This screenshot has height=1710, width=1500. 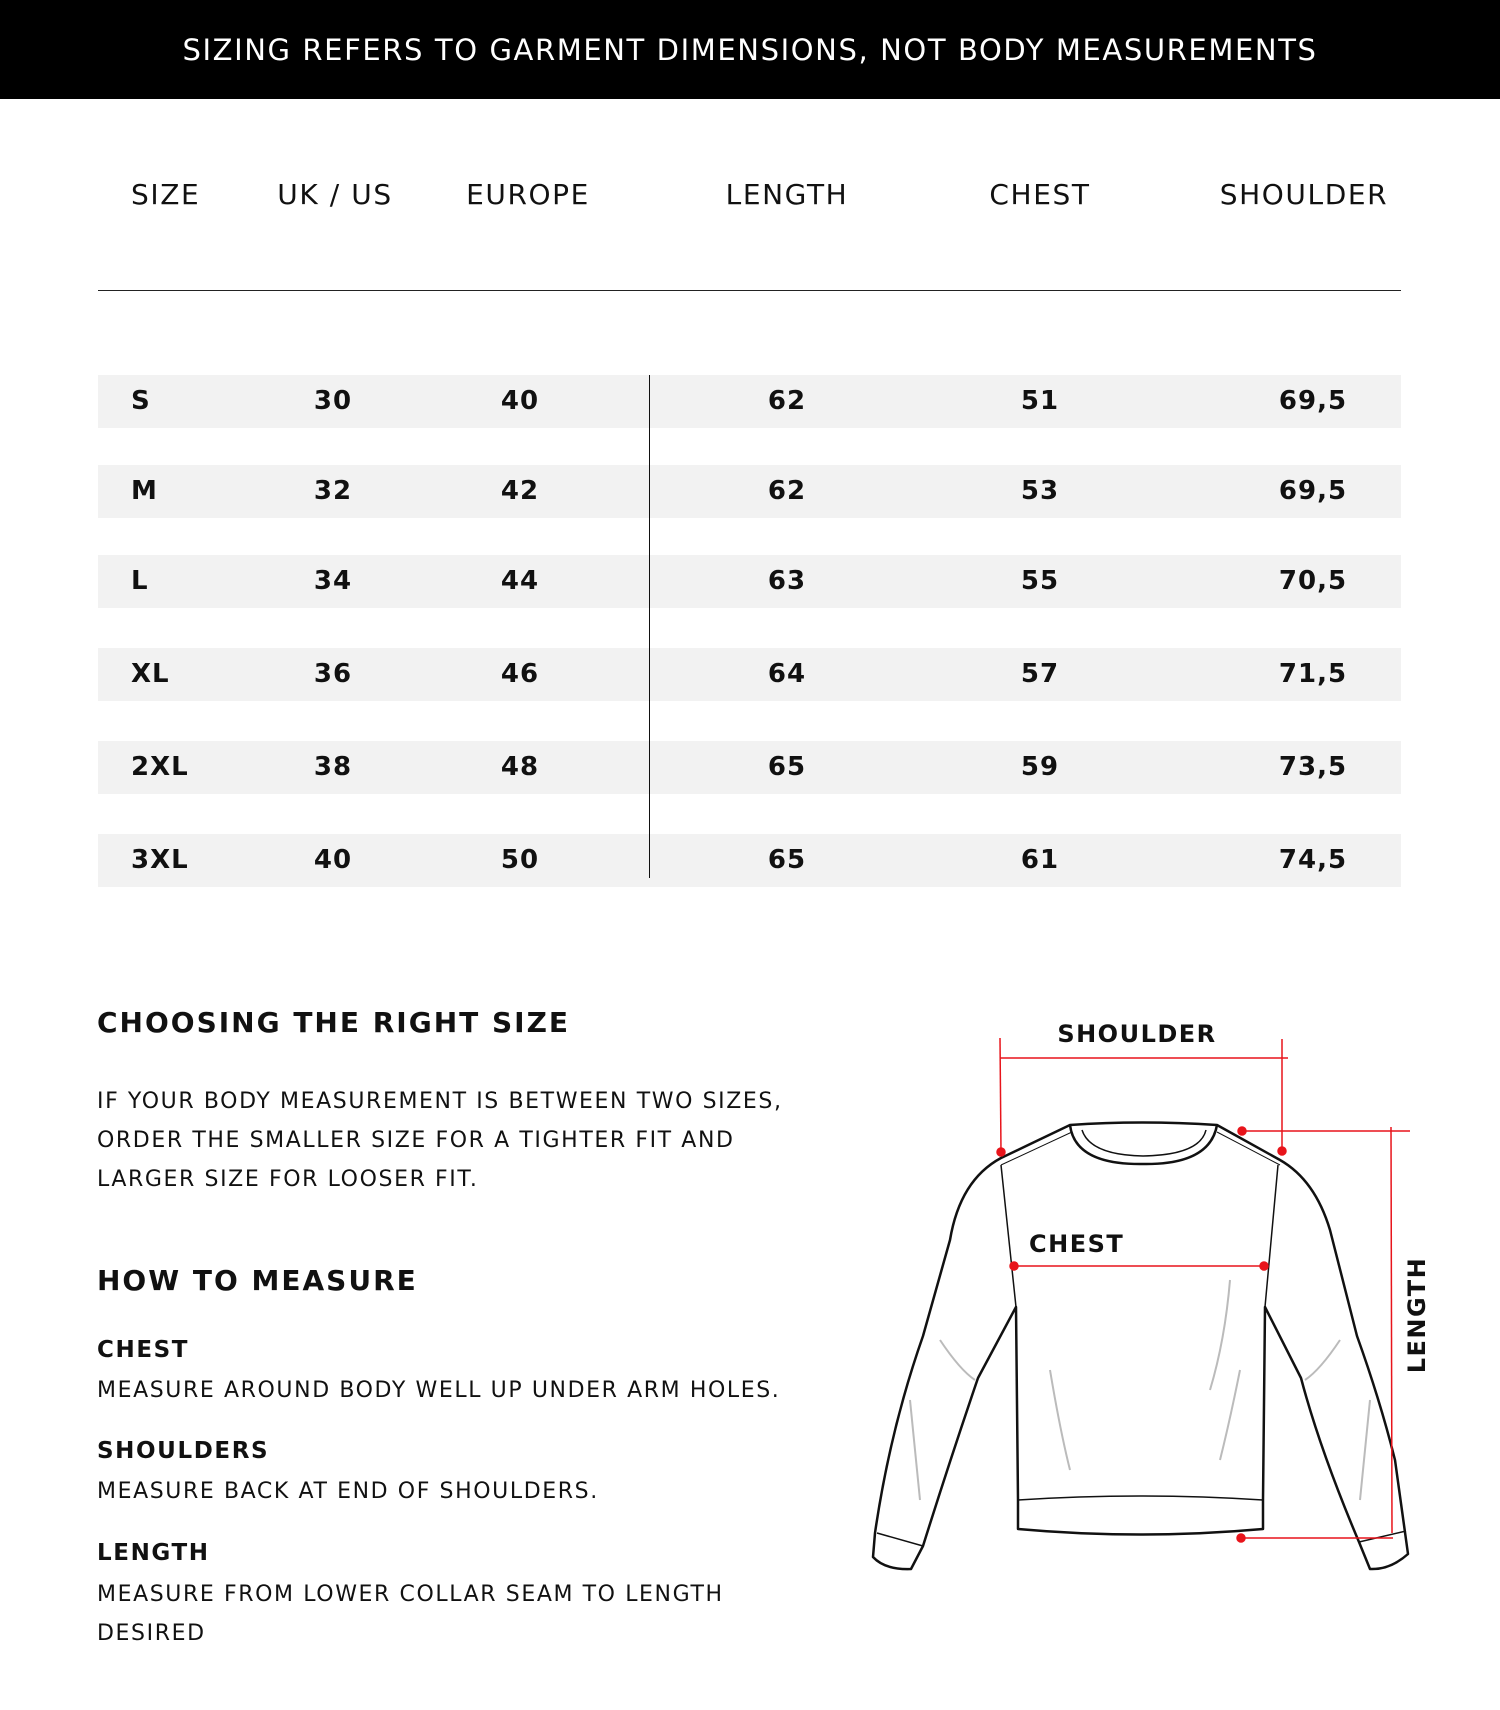 What do you see at coordinates (749, 290) in the screenshot?
I see `header-divider` at bounding box center [749, 290].